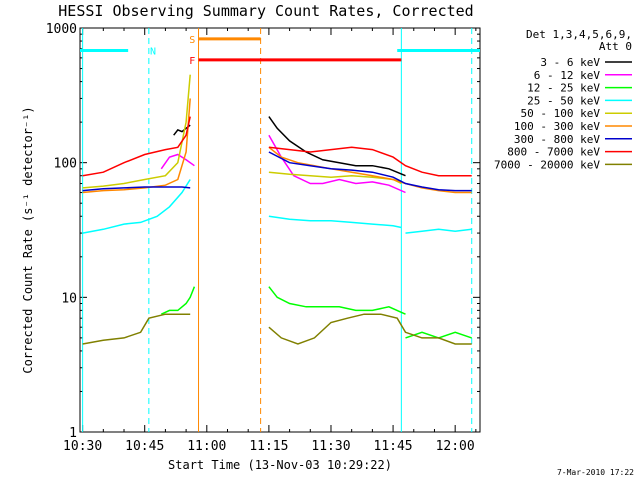  I want to click on y-tick-label: 1000, so click(61, 29).